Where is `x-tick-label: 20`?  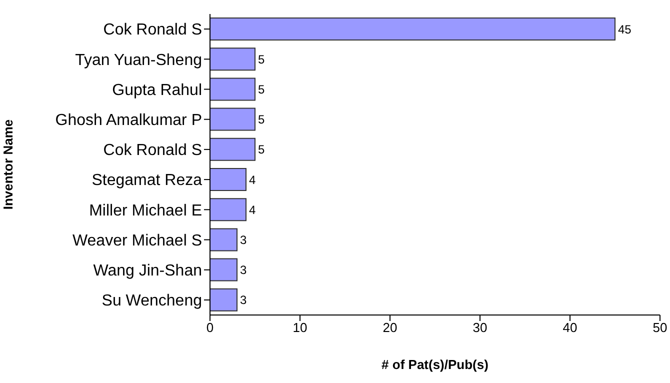 x-tick-label: 20 is located at coordinates (390, 328).